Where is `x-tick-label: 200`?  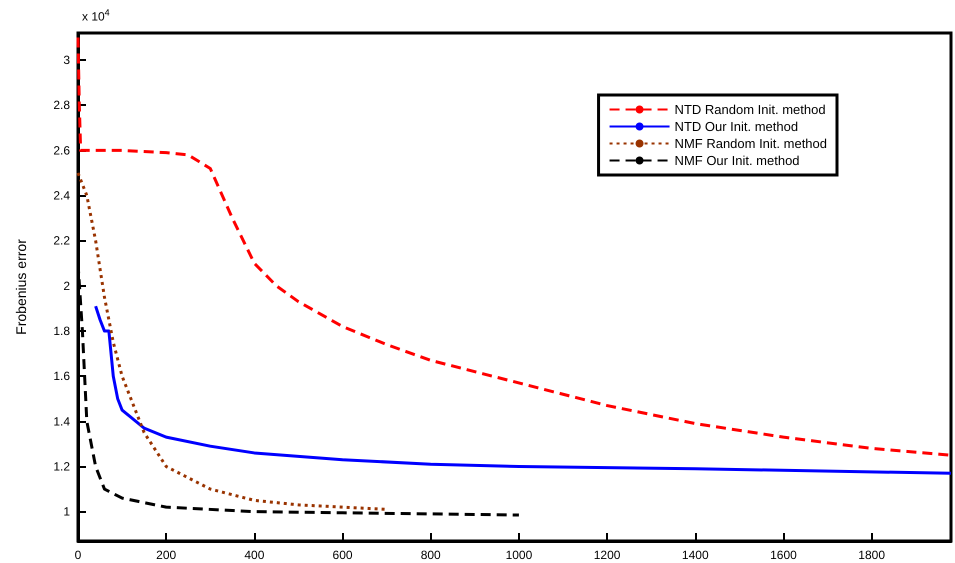 x-tick-label: 200 is located at coordinates (166, 555).